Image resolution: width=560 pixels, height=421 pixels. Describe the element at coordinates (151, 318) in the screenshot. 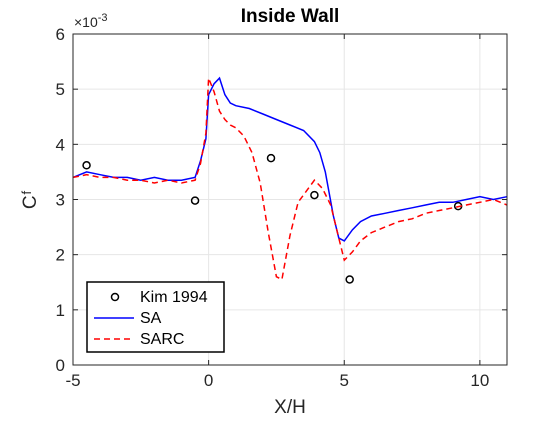

I see `legend-label-sa: SA` at that location.